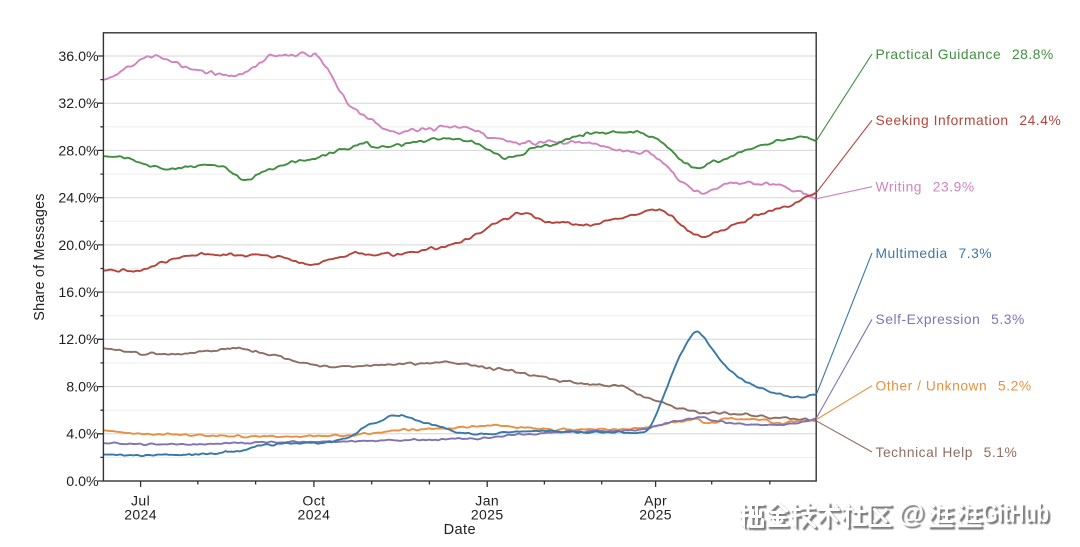 The image size is (1080, 547). Describe the element at coordinates (460, 530) in the screenshot. I see `svg-text: Date` at that location.